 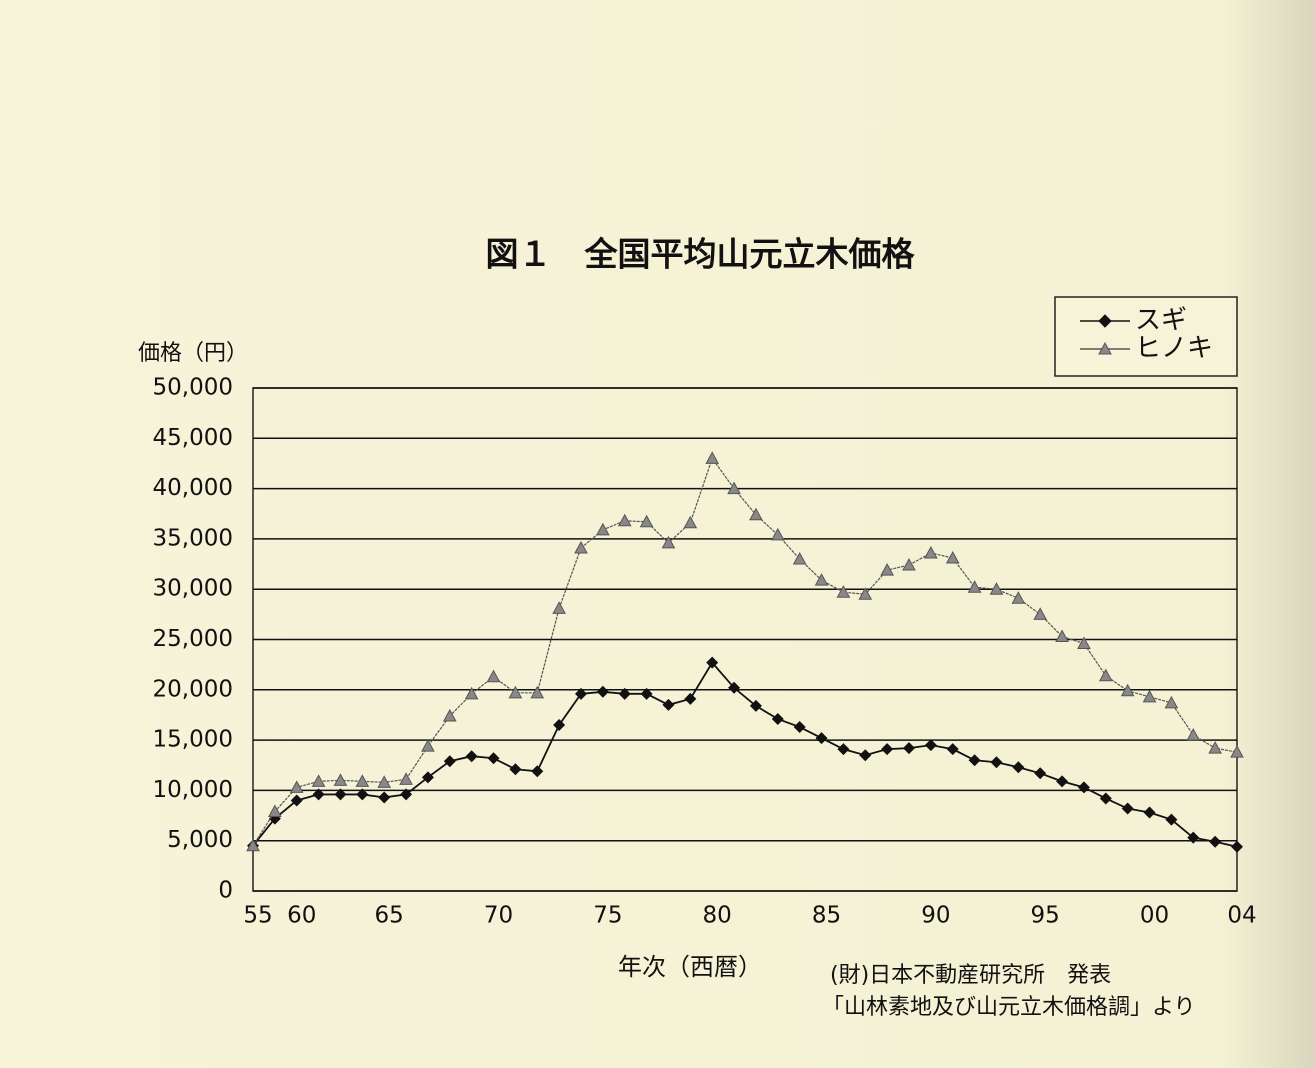 What do you see at coordinates (193, 639) in the screenshot?
I see `y-tick-label: 25,000` at bounding box center [193, 639].